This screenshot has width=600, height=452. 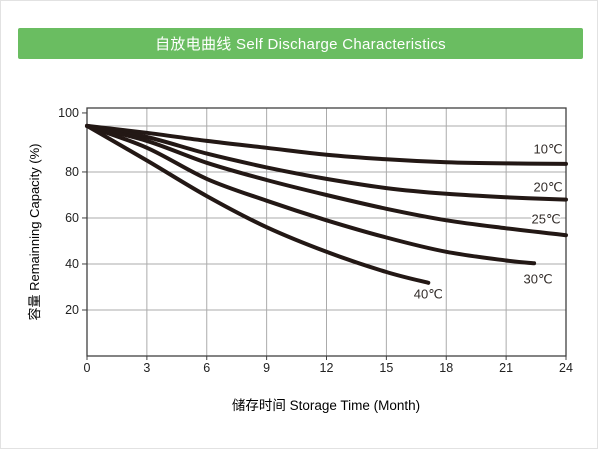 What do you see at coordinates (72, 218) in the screenshot?
I see `y-tick-label-60: 60` at bounding box center [72, 218].